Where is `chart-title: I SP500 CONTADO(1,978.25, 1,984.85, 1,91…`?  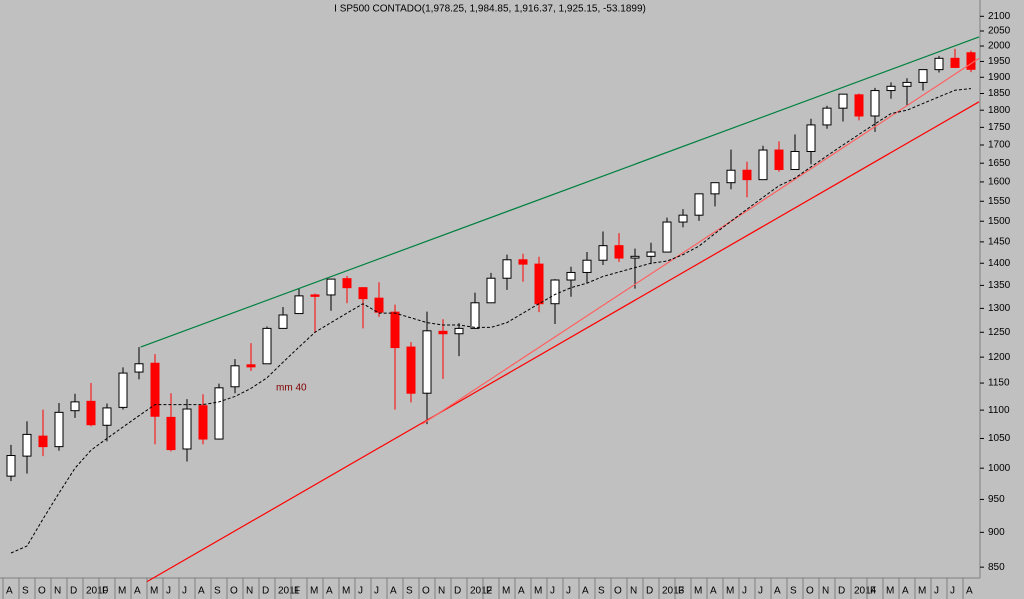
chart-title: I SP500 CONTADO(1,978.25, 1,984.85, 1,91… is located at coordinates (490, 9).